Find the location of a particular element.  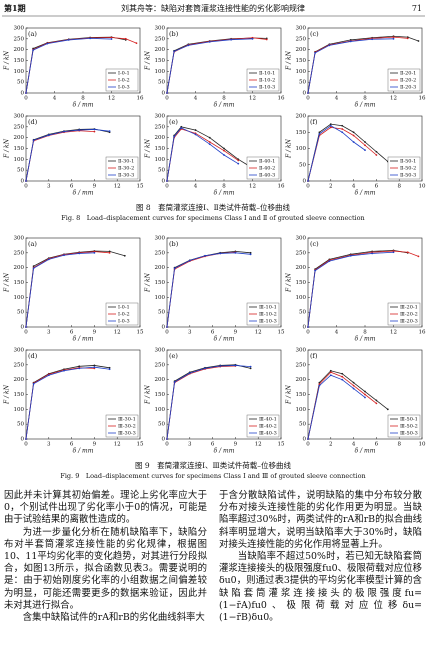

legend-label: Ⅱ-10-2 is located at coordinates (267, 81).